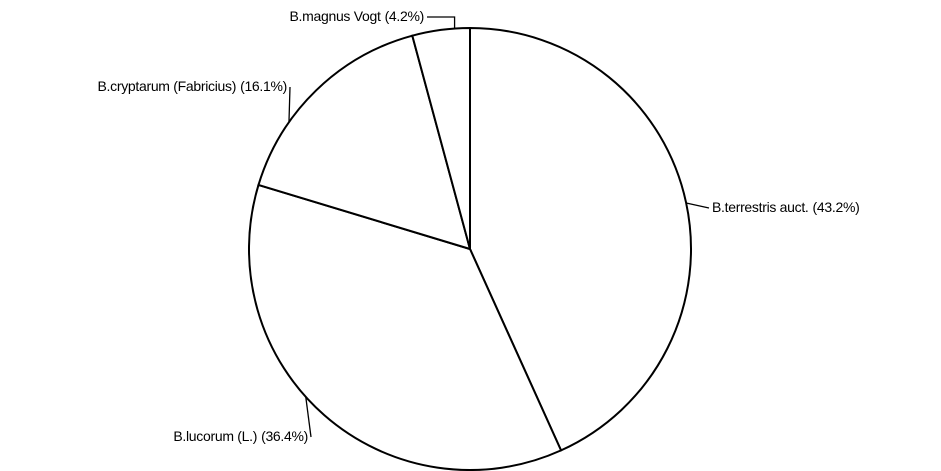 This screenshot has width=941, height=471. I want to click on slice-name: B.magnus Vogt, so click(335, 16).